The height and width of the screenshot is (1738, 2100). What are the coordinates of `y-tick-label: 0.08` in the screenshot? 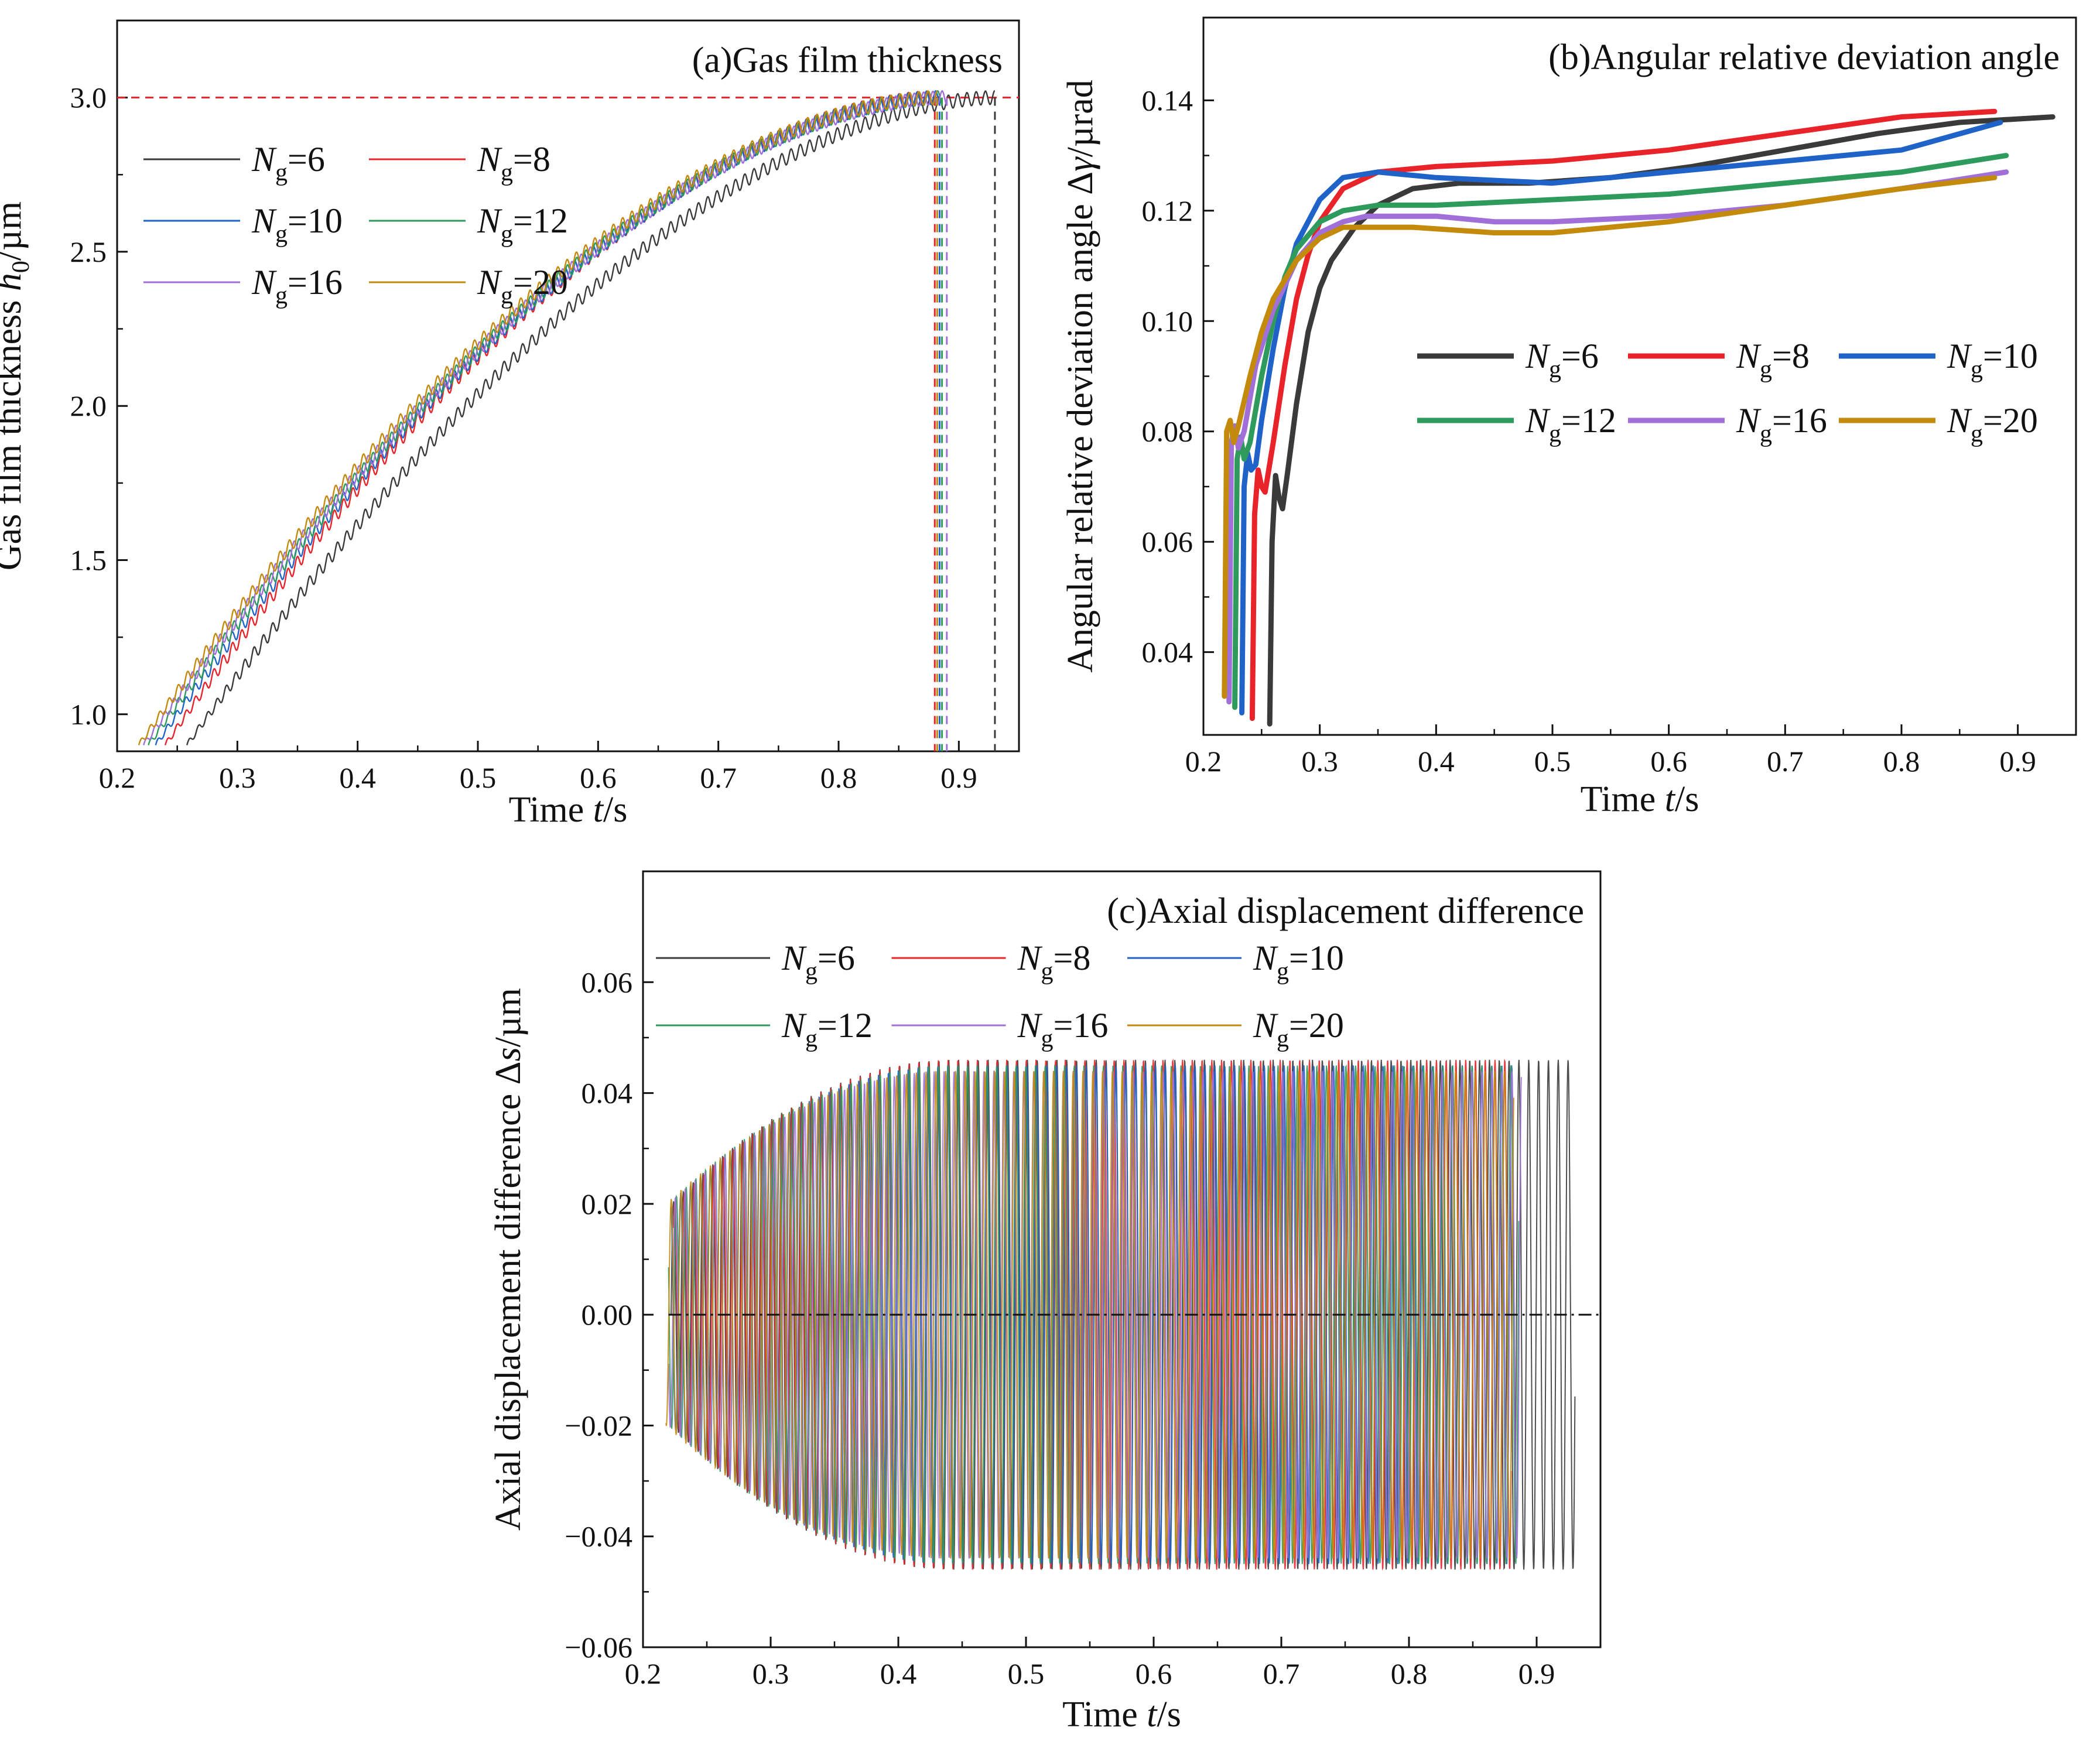 It's located at (1167, 431).